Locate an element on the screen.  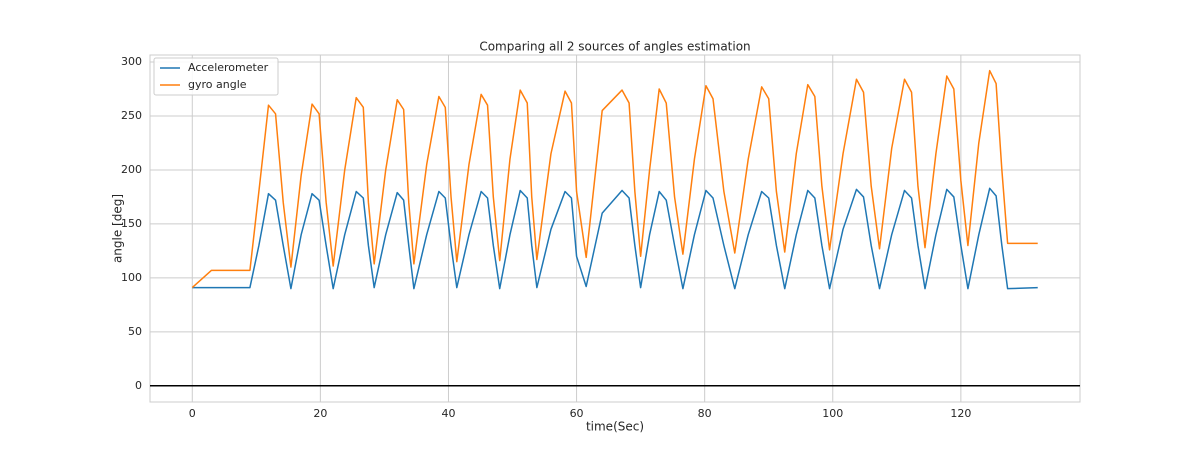
y-tick-label: 200 is located at coordinates (131, 169).